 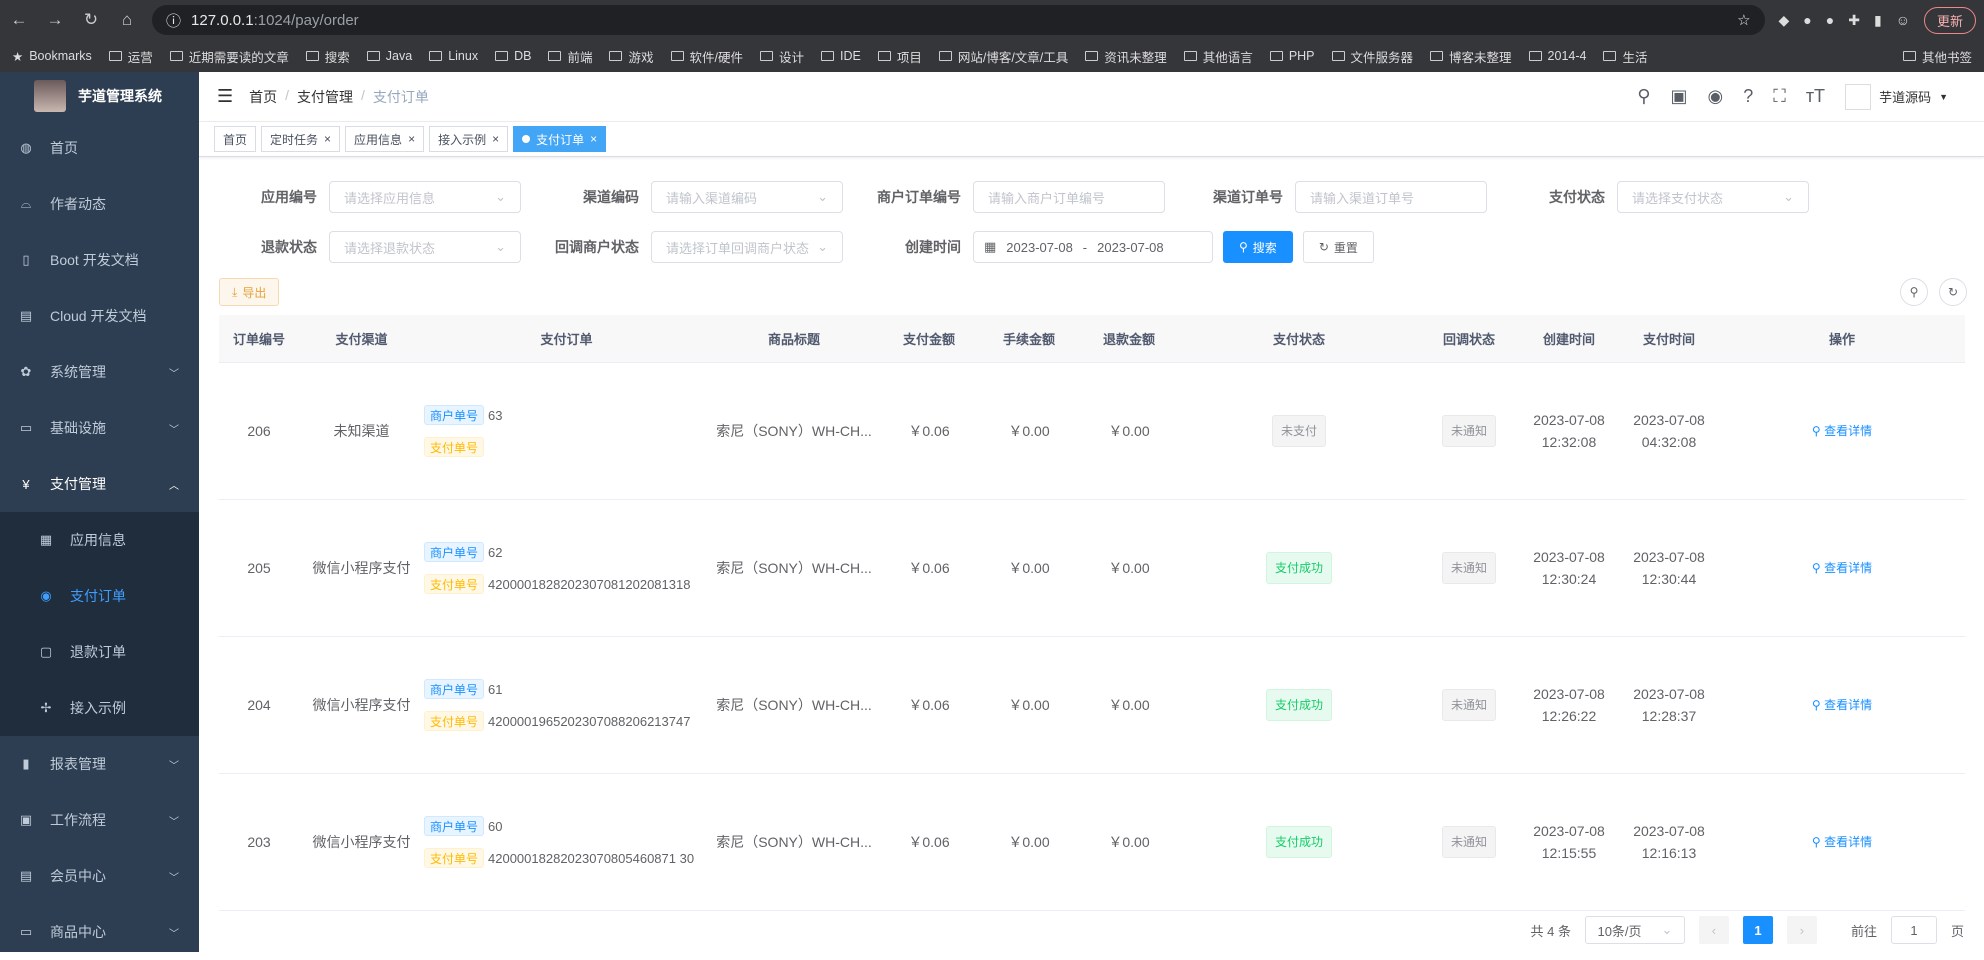 What do you see at coordinates (1679, 96) in the screenshot?
I see `chat-icon: ▣` at bounding box center [1679, 96].